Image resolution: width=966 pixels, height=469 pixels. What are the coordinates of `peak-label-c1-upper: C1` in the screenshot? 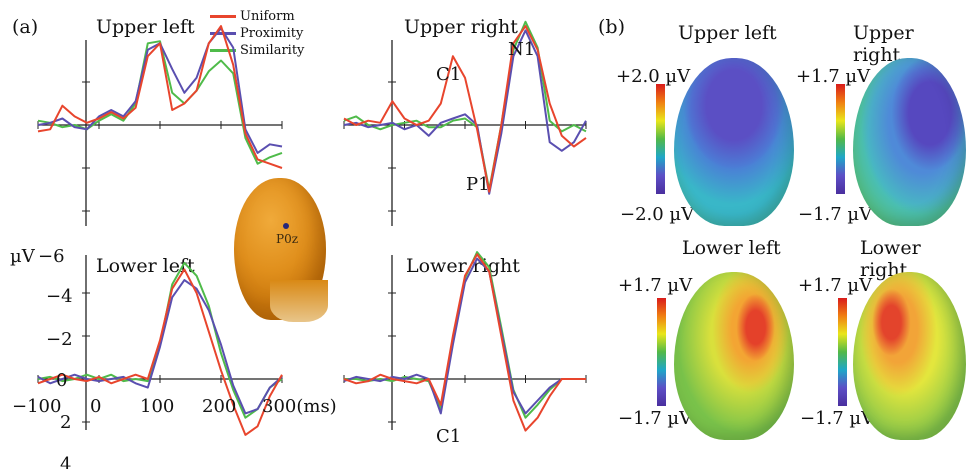 It's located at (448, 74).